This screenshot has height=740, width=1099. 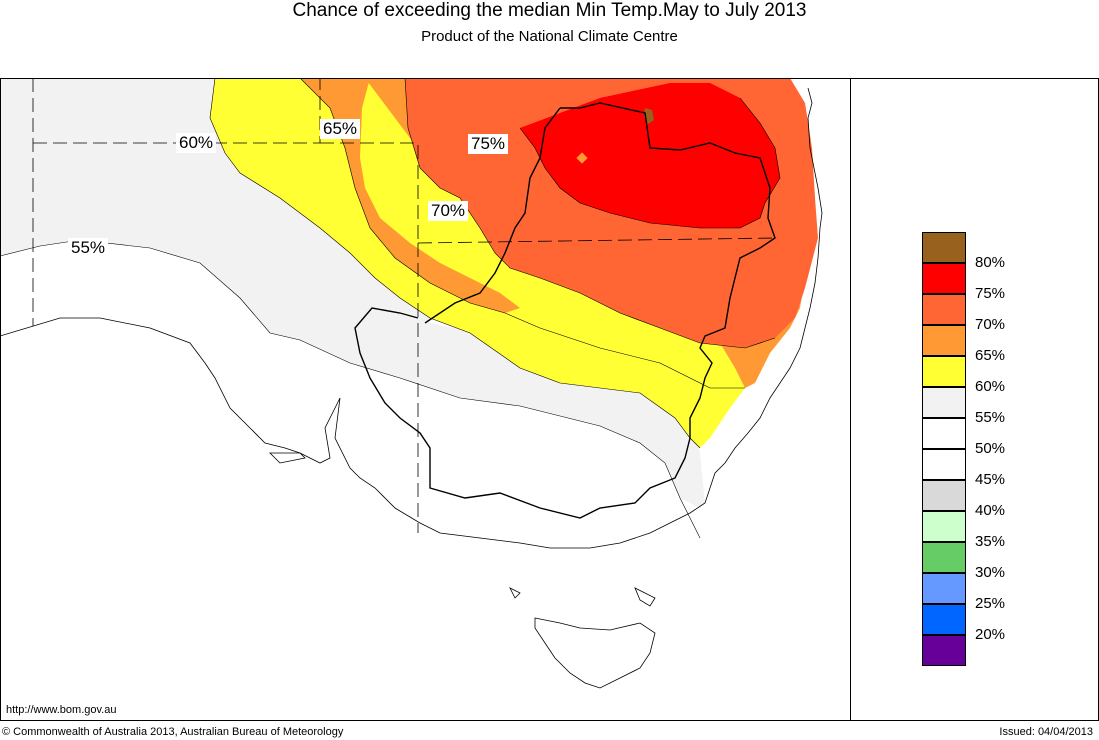 What do you see at coordinates (990, 448) in the screenshot?
I see `legend-label: 50%` at bounding box center [990, 448].